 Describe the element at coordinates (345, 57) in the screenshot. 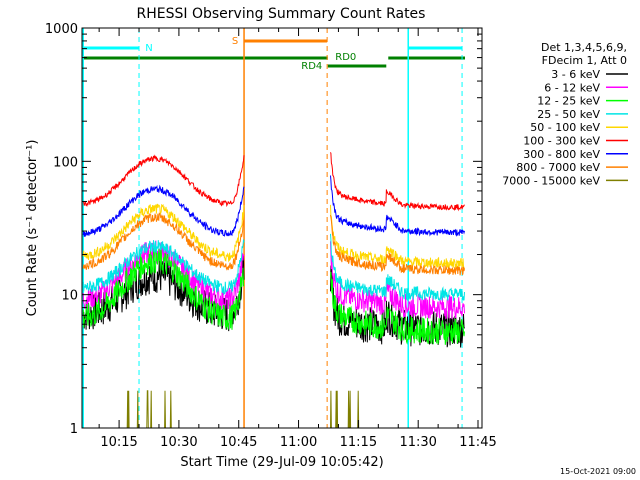

I see `rd0-flag-label: RD0` at that location.